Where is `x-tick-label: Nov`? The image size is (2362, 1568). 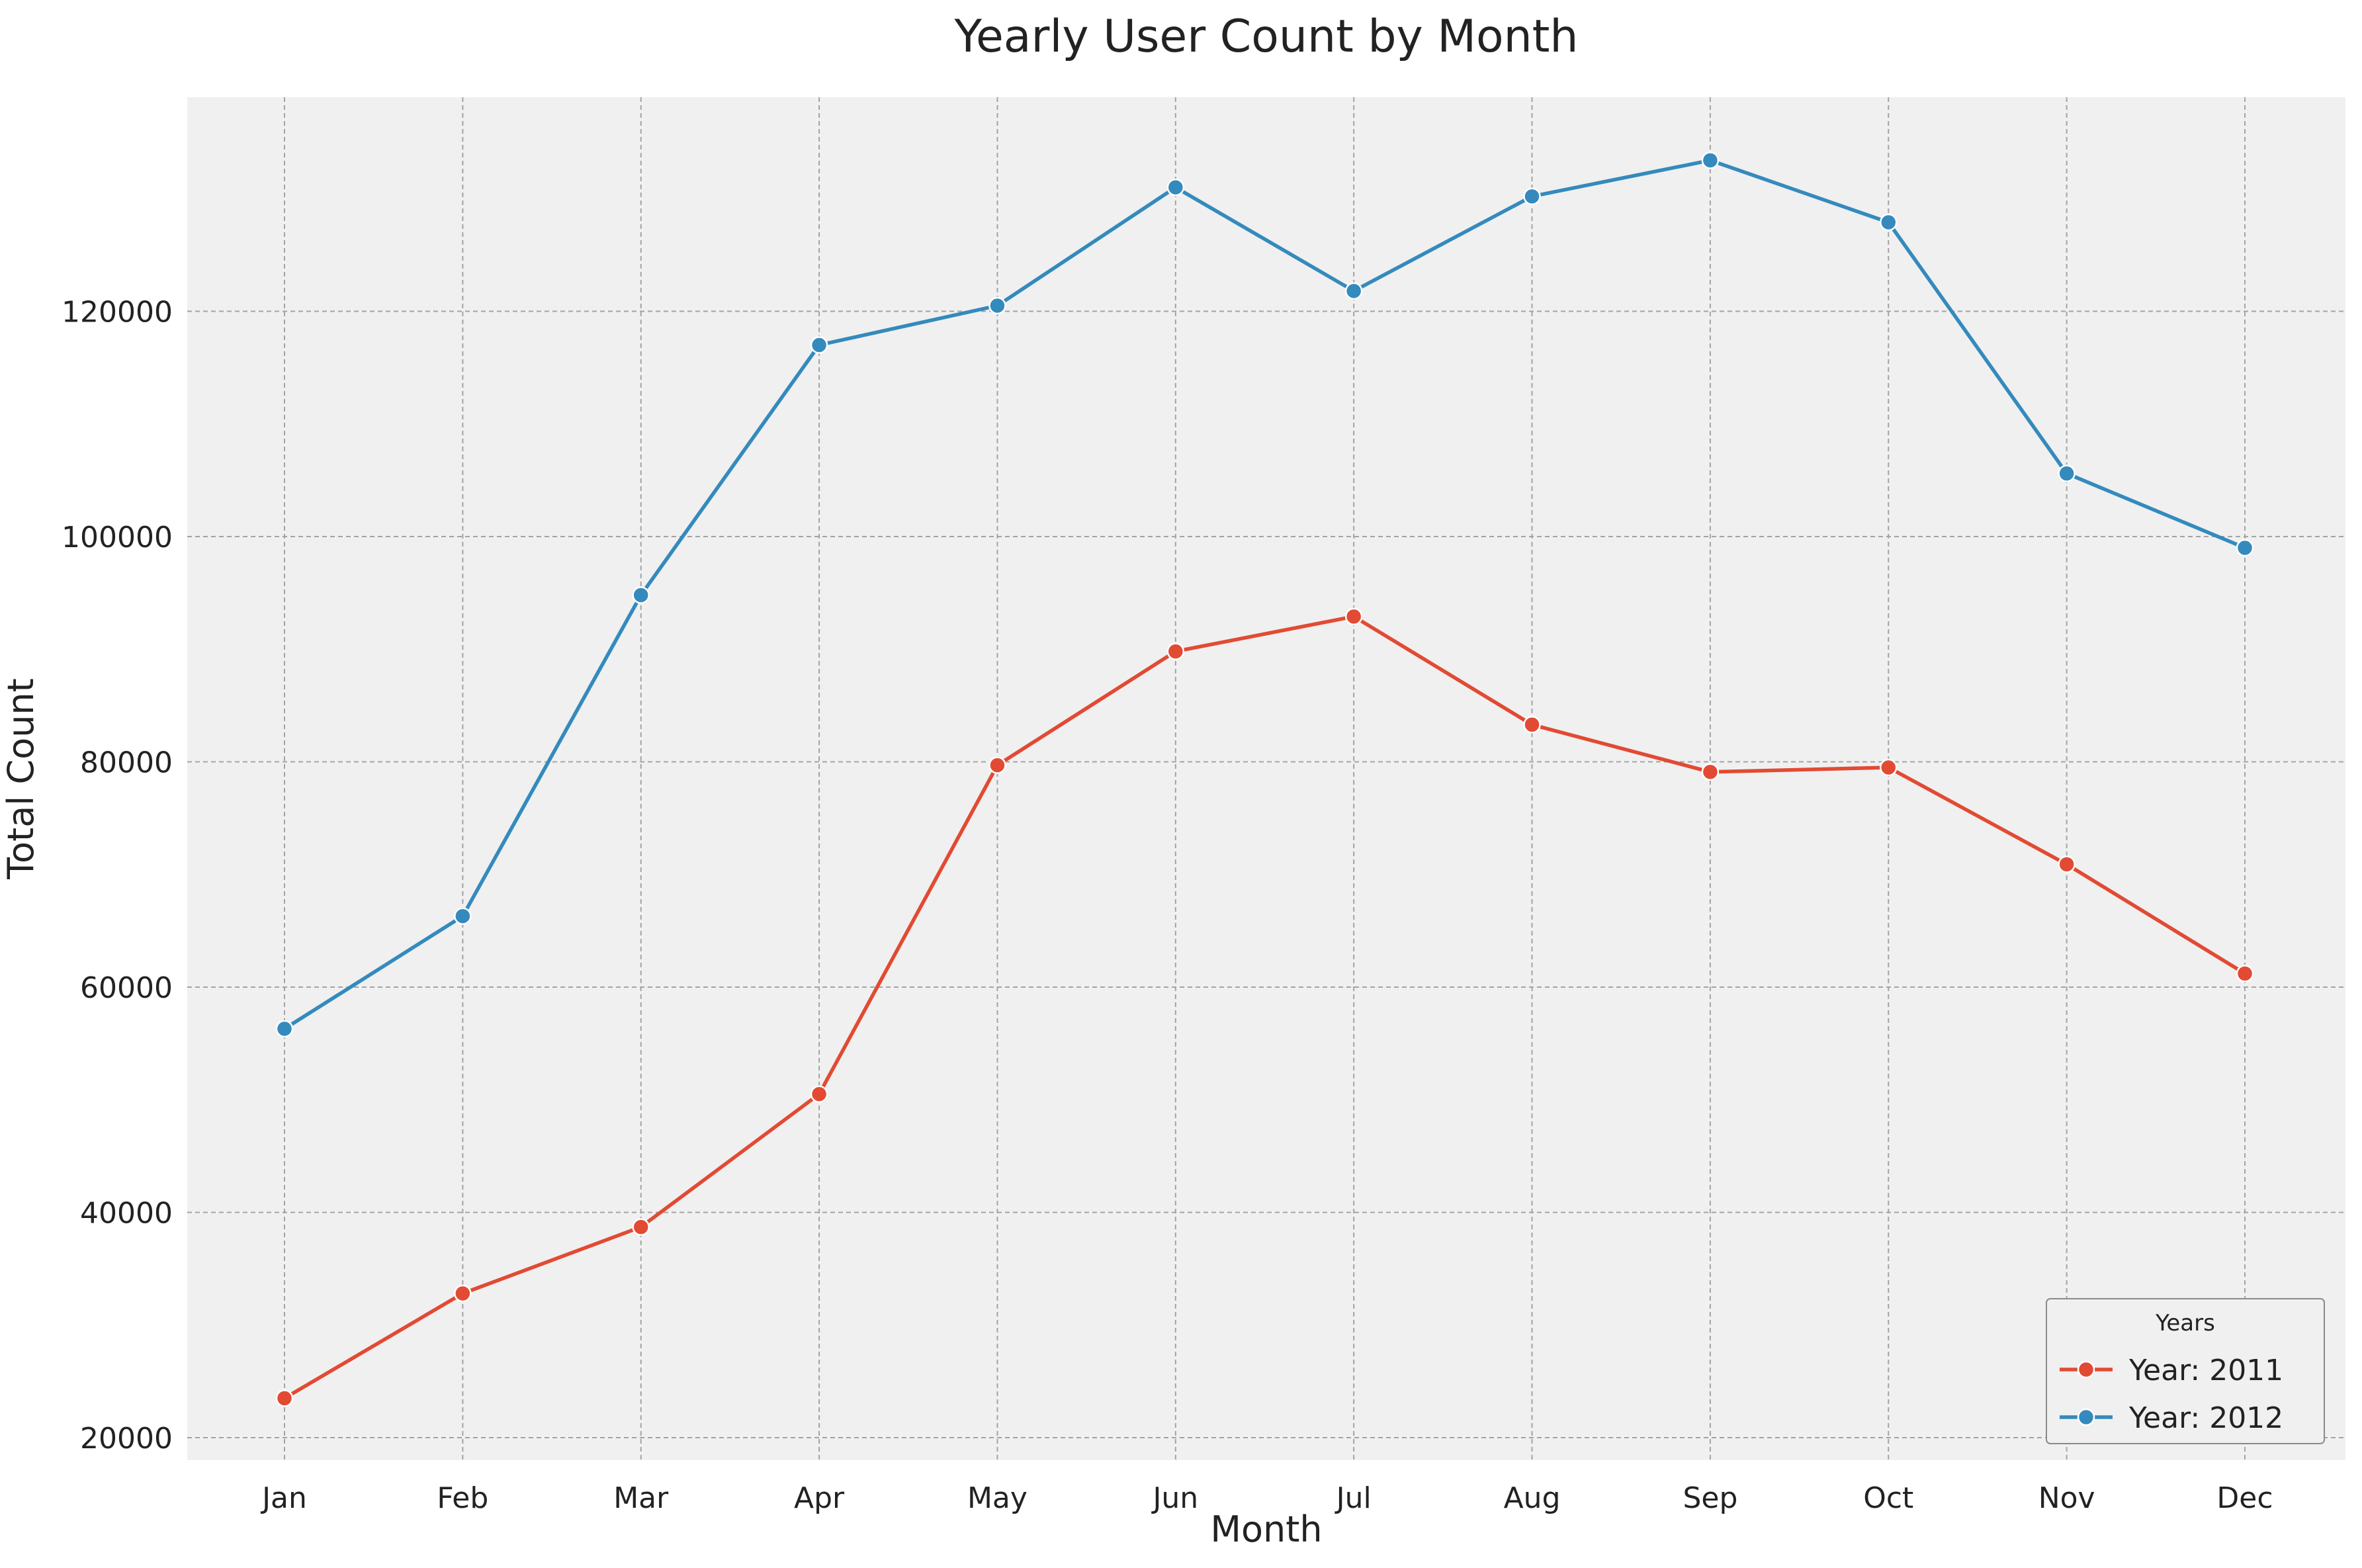
x-tick-label: Nov is located at coordinates (2066, 1498).